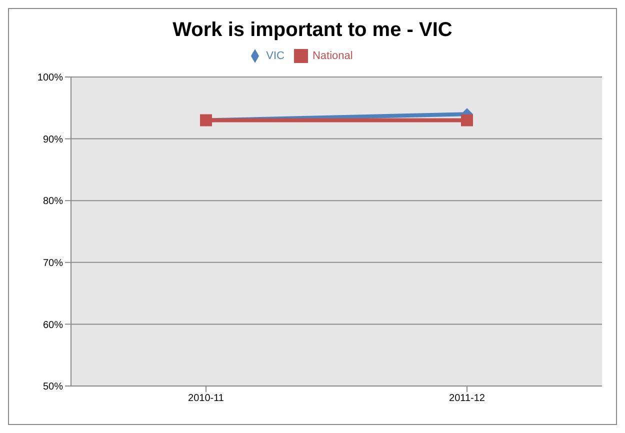 The width and height of the screenshot is (625, 433). I want to click on y-tick-label: 70%, so click(53, 263).